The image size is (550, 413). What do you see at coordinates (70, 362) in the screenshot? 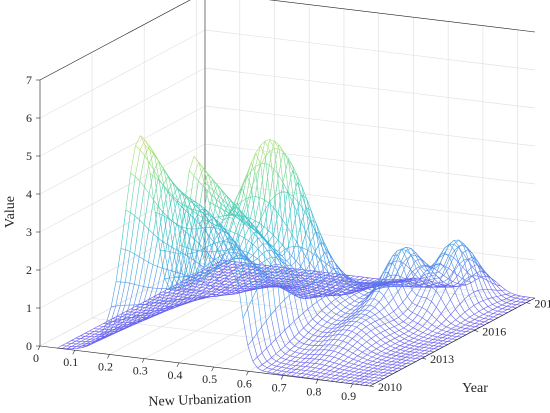
I see `x-tick-label: 0.1` at bounding box center [70, 362].